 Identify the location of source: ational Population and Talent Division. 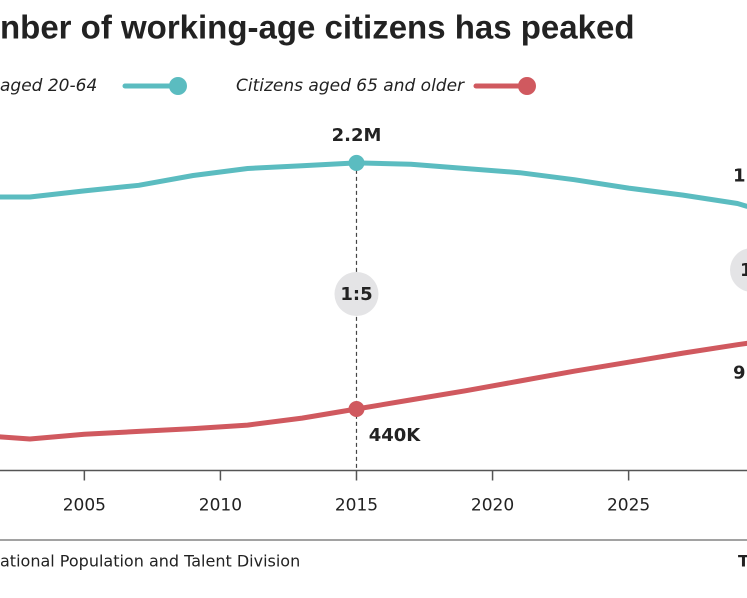
(150, 561).